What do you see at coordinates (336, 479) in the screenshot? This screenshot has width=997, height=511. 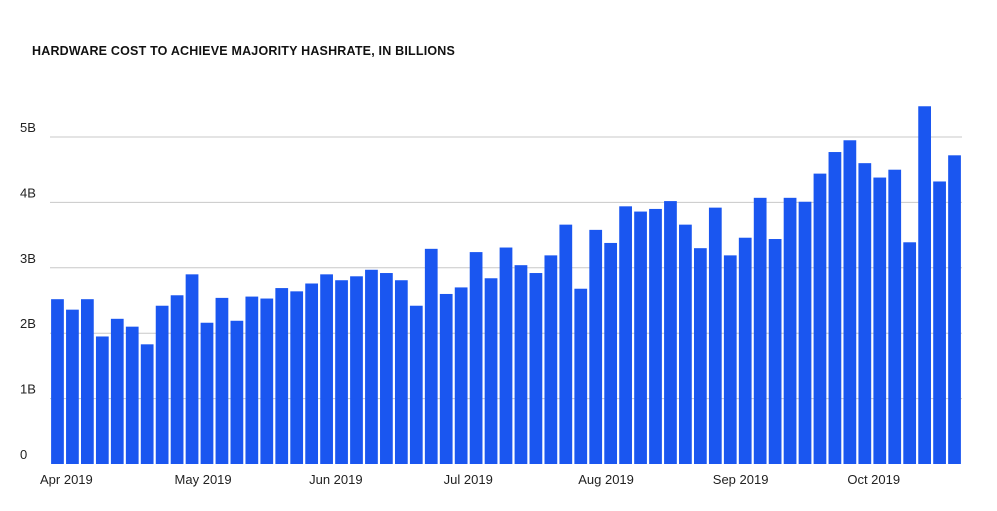 I see `x-tick-label: Jun 2019` at bounding box center [336, 479].